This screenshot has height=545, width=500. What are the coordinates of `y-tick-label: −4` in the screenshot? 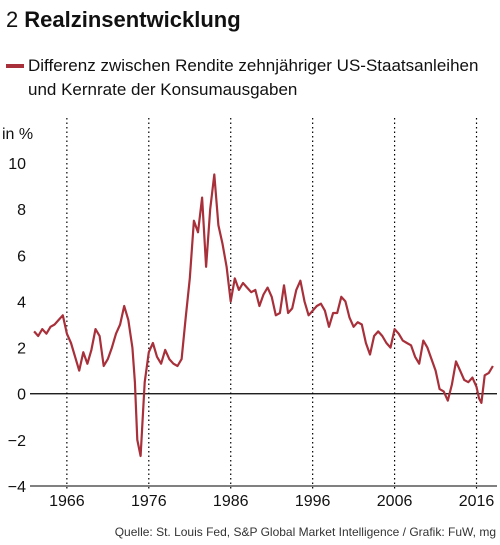 It's located at (17, 487).